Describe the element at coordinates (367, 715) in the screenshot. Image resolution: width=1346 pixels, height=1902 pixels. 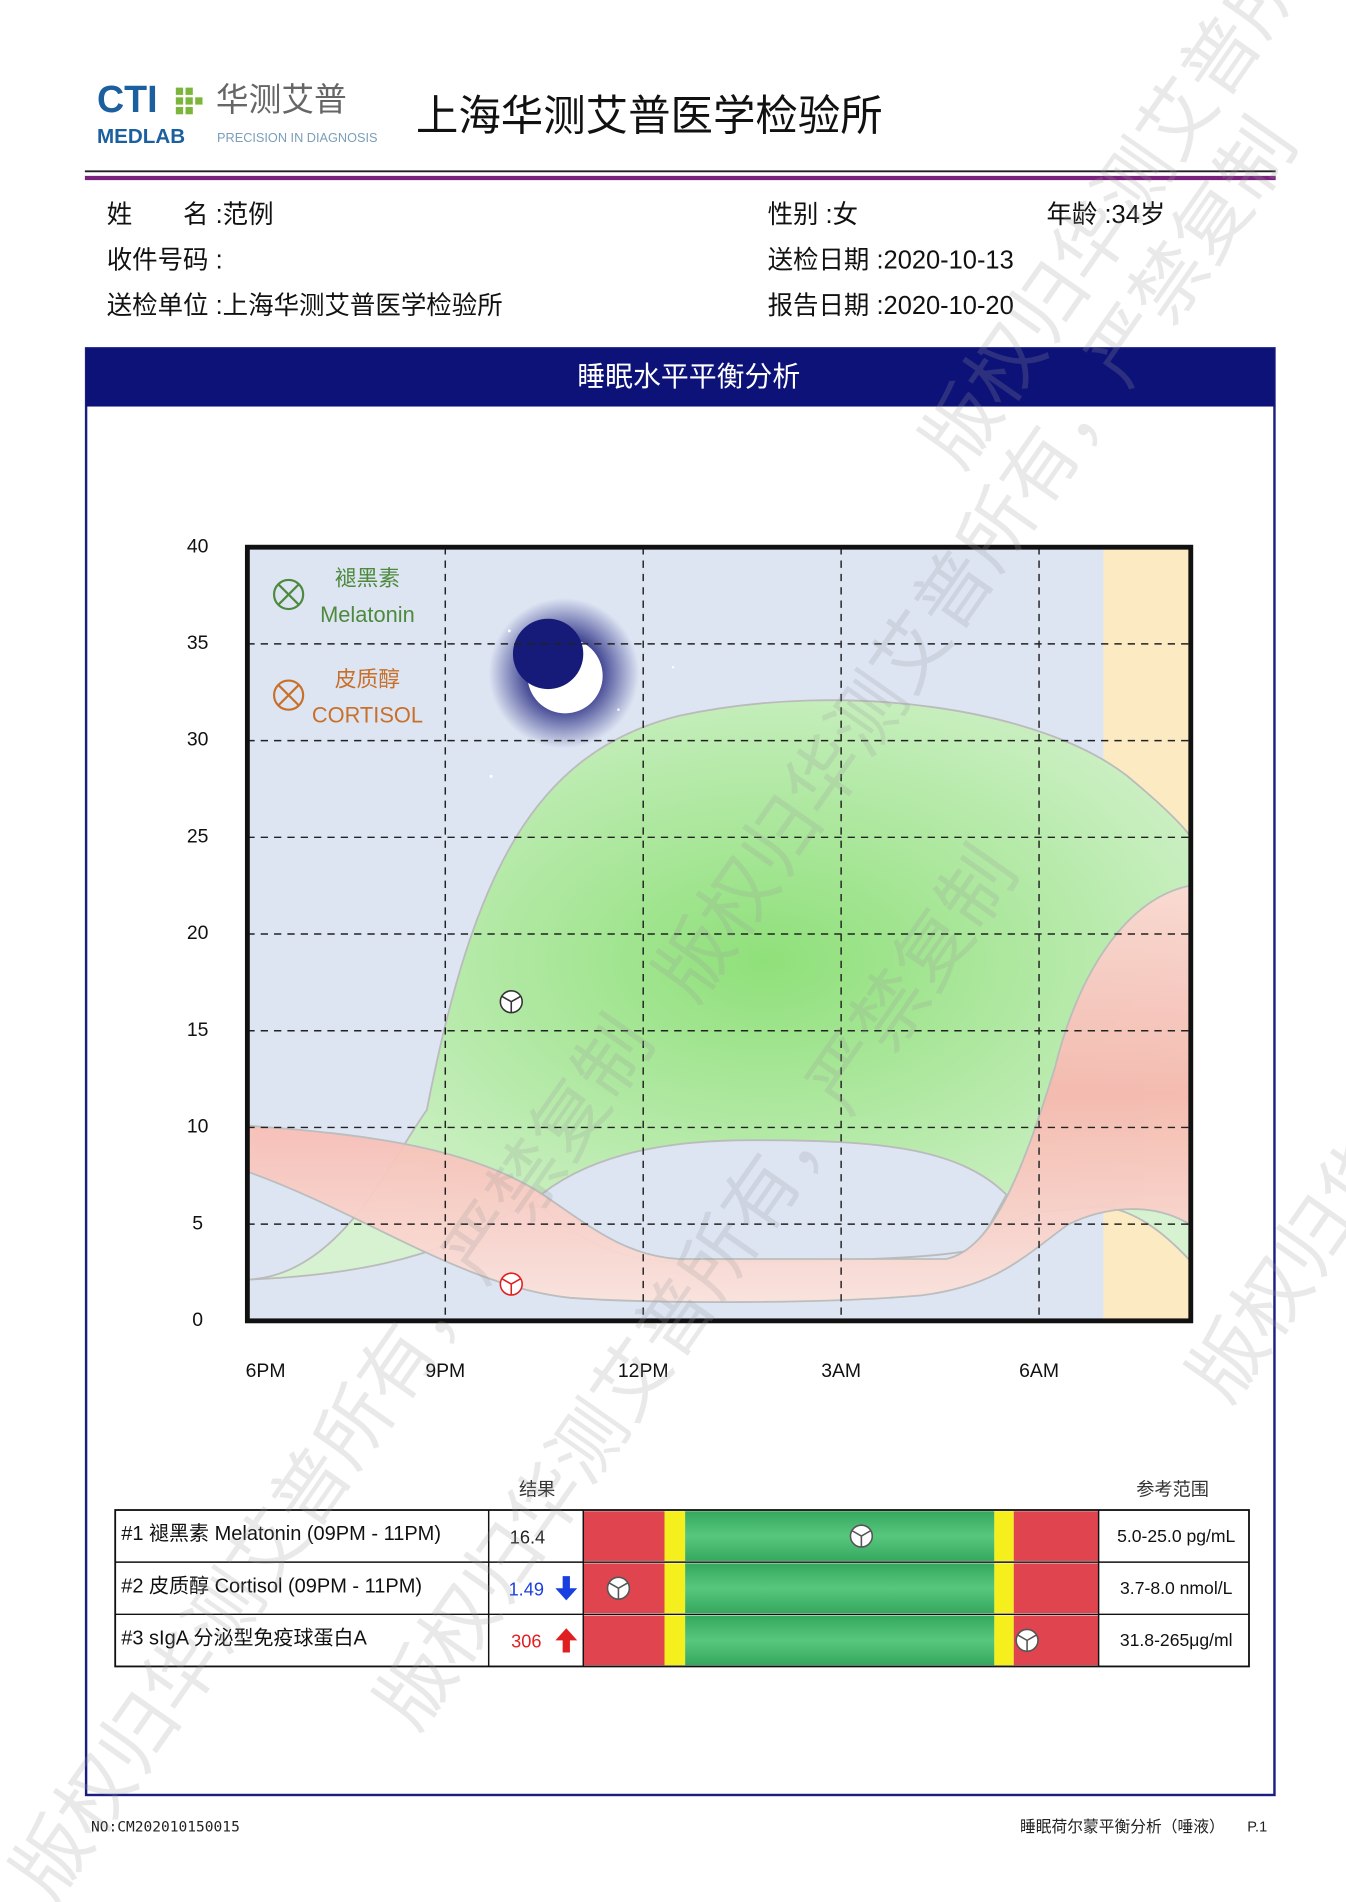
I see `legend-label: CORTISOL` at that location.